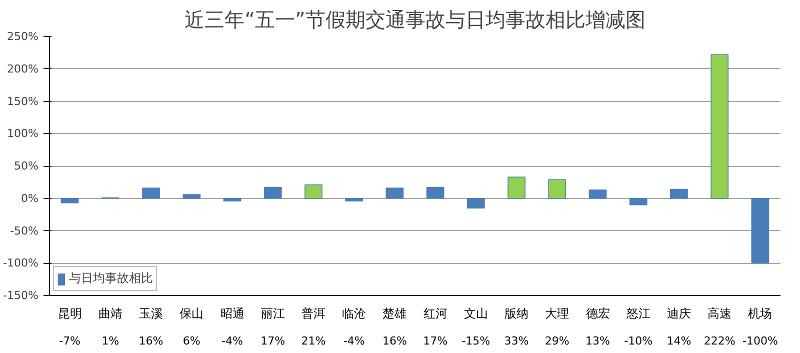 This screenshot has width=800, height=353. Describe the element at coordinates (598, 341) in the screenshot. I see `data-label: 13%` at that location.